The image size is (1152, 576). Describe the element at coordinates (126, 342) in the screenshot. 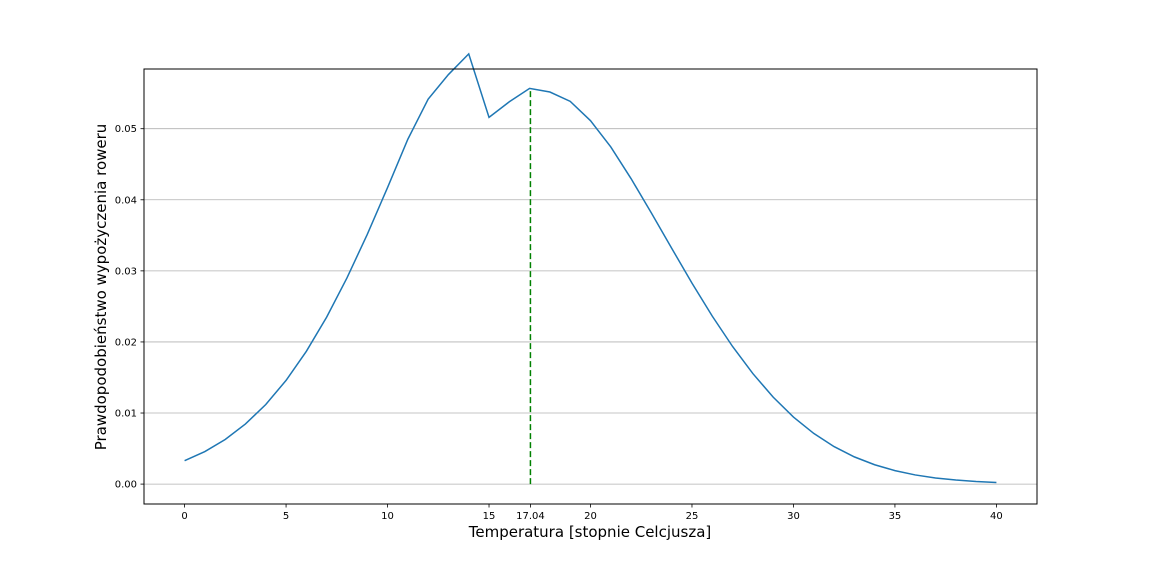

I see `y-tick-label: 0.02` at that location.